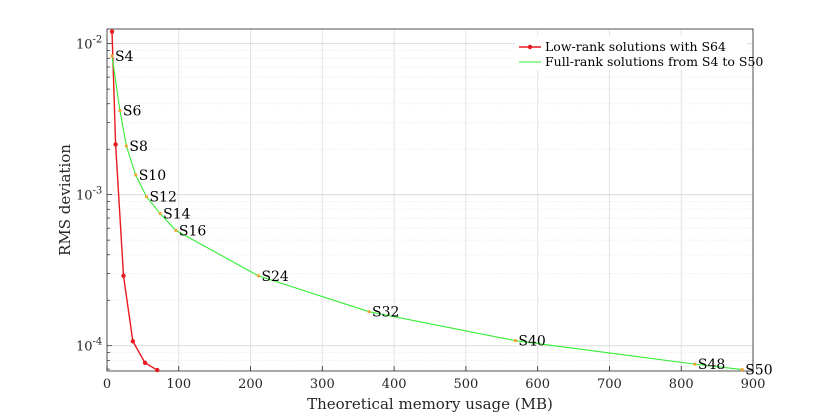 This screenshot has width=830, height=417. Describe the element at coordinates (89, 44) in the screenshot. I see `y-tick-label: 10⁻²` at that location.